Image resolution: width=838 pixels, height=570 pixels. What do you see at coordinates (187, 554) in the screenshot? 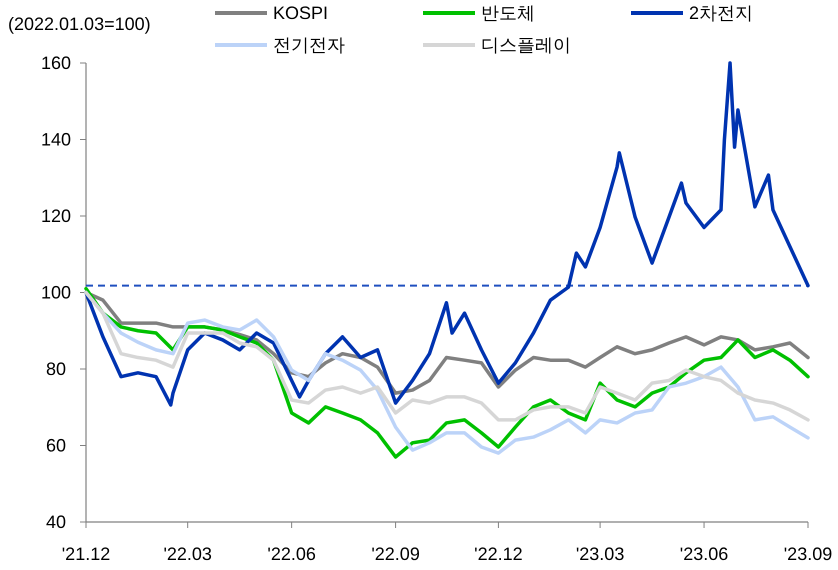
I see `x-tick-label: '22.03` at bounding box center [187, 554].